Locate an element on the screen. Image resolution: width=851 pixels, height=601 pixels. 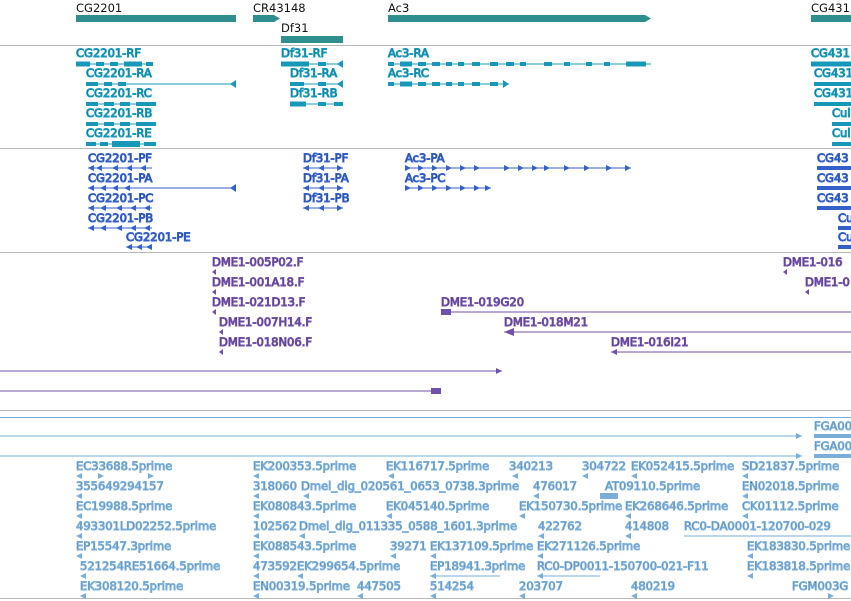
protein-label: CG2201-PC is located at coordinates (121, 198).